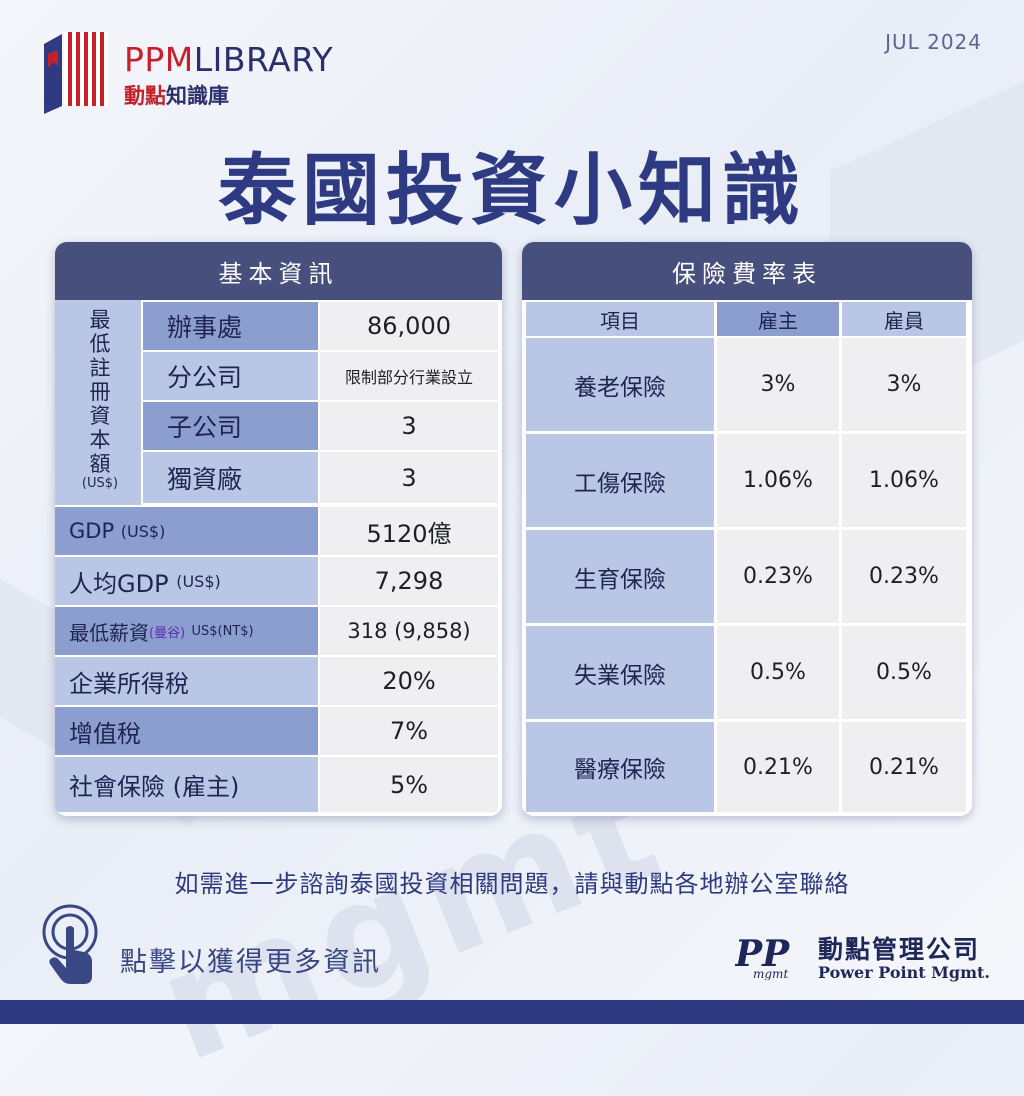  What do you see at coordinates (100, 344) in the screenshot?
I see `capital-group-char: 低` at bounding box center [100, 344].